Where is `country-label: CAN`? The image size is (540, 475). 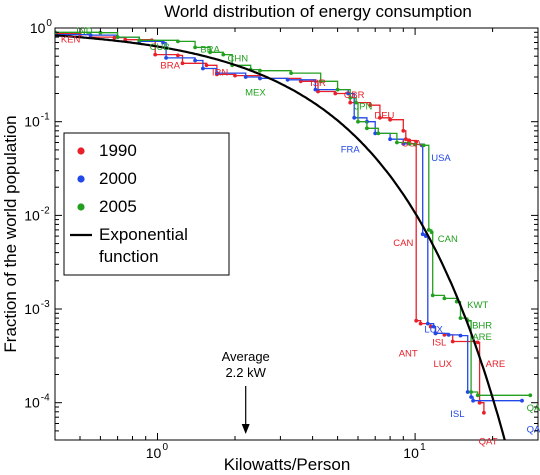
country-label: CAN is located at coordinates (403, 243).